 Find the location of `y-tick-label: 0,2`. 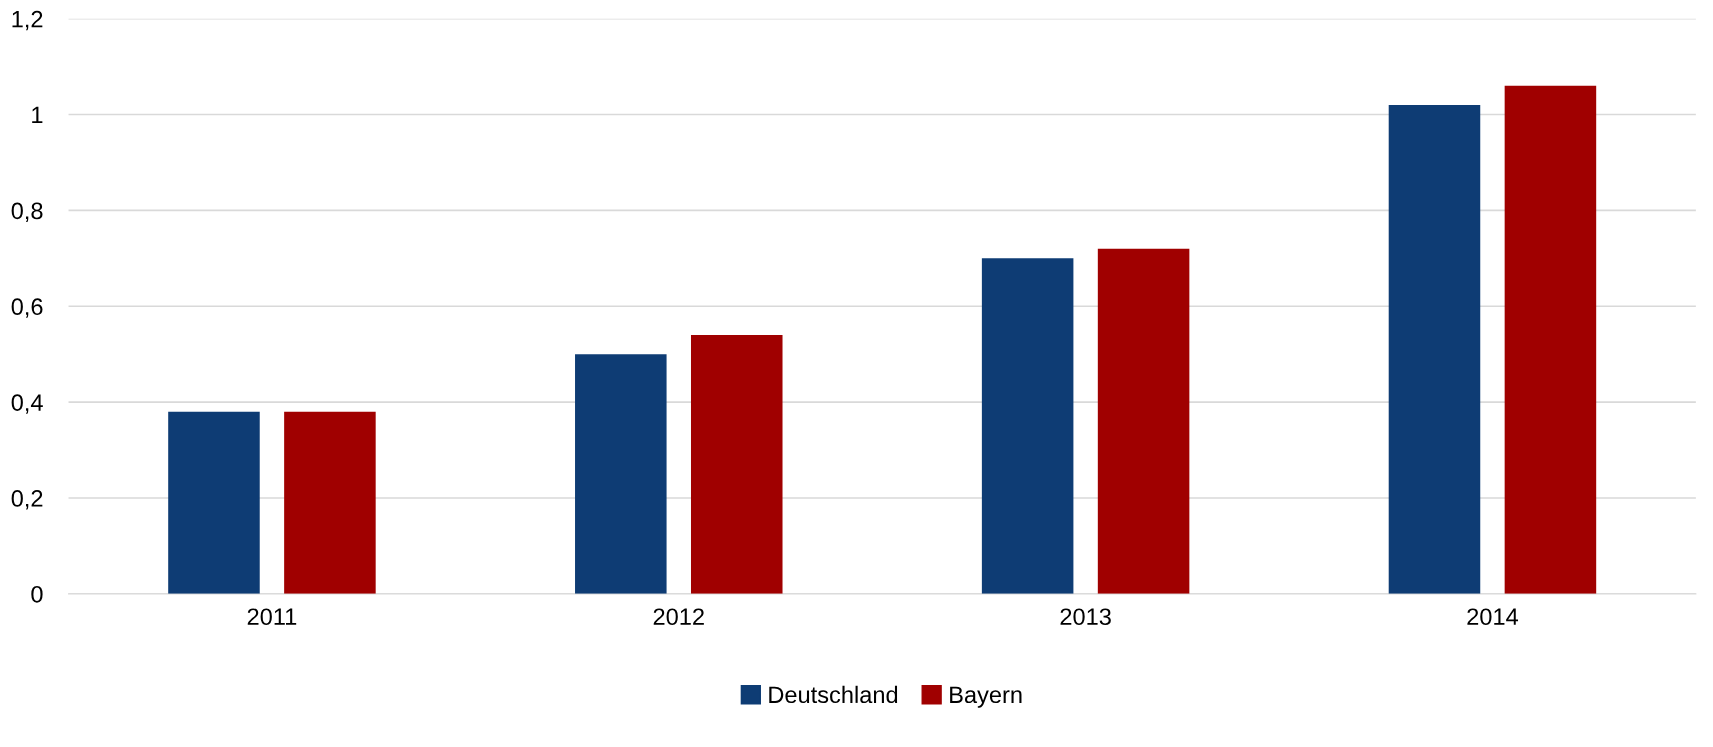

y-tick-label: 0,2 is located at coordinates (27, 500).